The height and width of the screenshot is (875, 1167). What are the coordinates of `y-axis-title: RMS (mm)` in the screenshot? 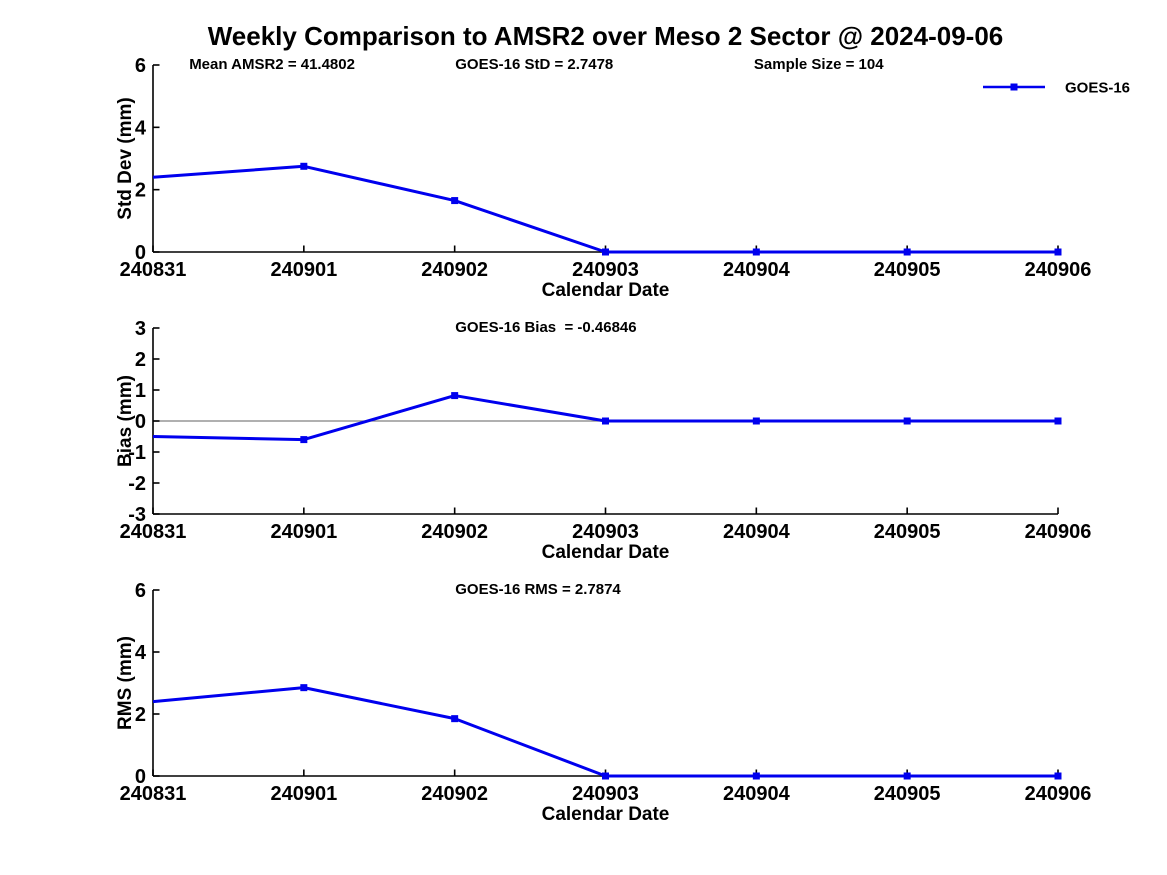 It's located at (125, 683).